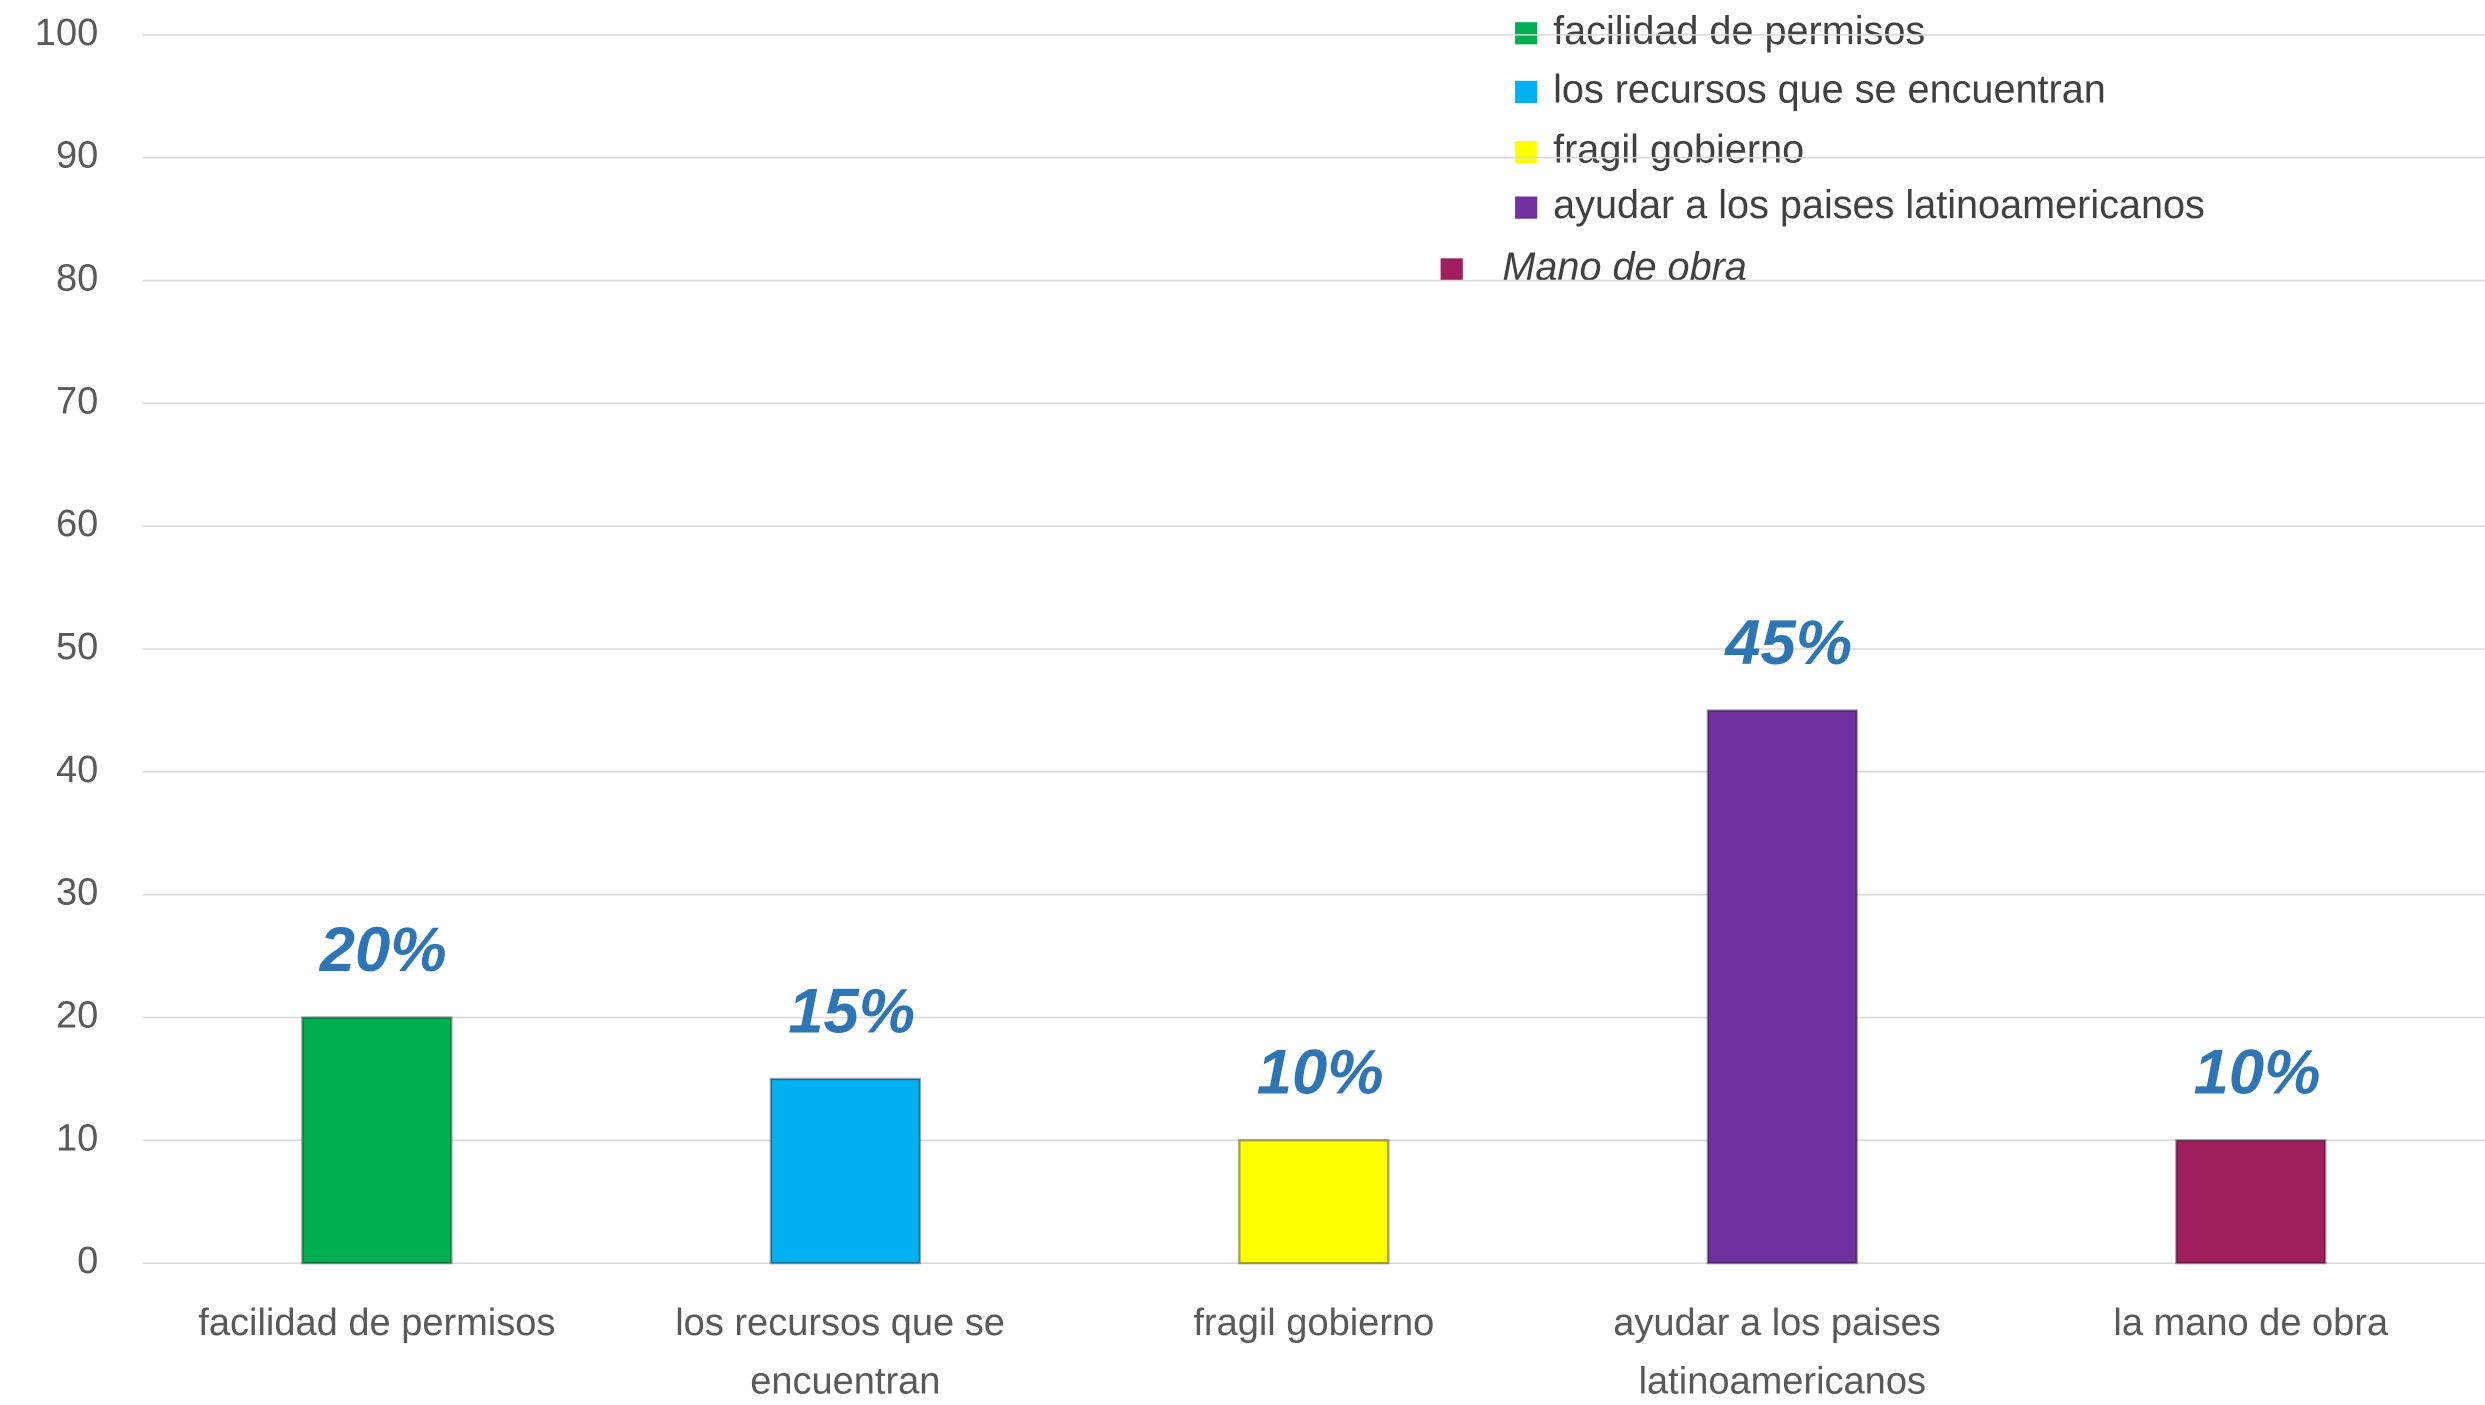  Describe the element at coordinates (1782, 1352) in the screenshot. I see `x-tick-label: ayudar a los paises latinoamericanos` at that location.